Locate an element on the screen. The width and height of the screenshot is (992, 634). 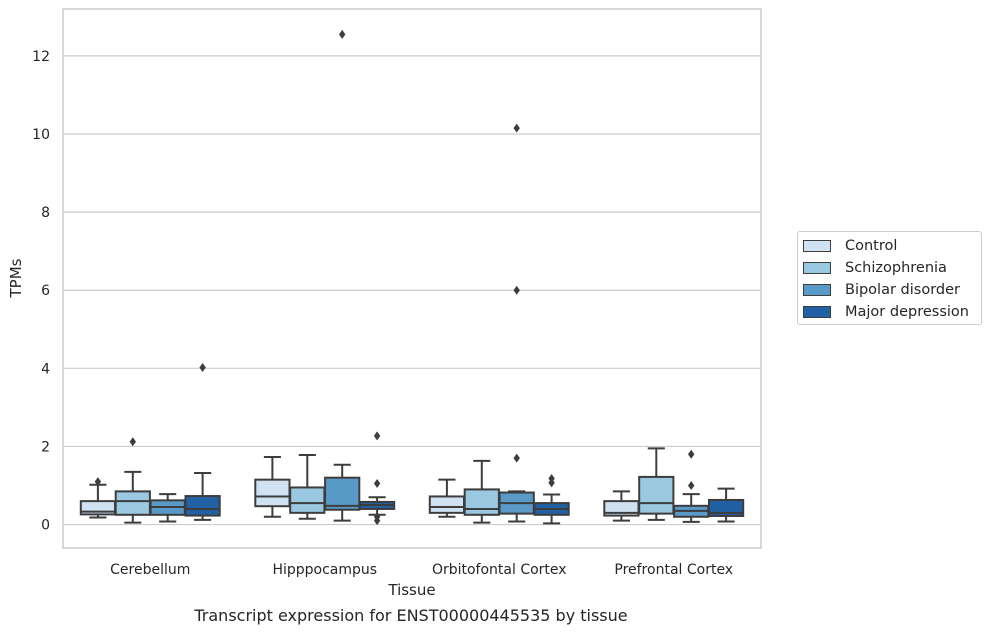
box-schizophrenia-cerebellum is located at coordinates (132, 480).